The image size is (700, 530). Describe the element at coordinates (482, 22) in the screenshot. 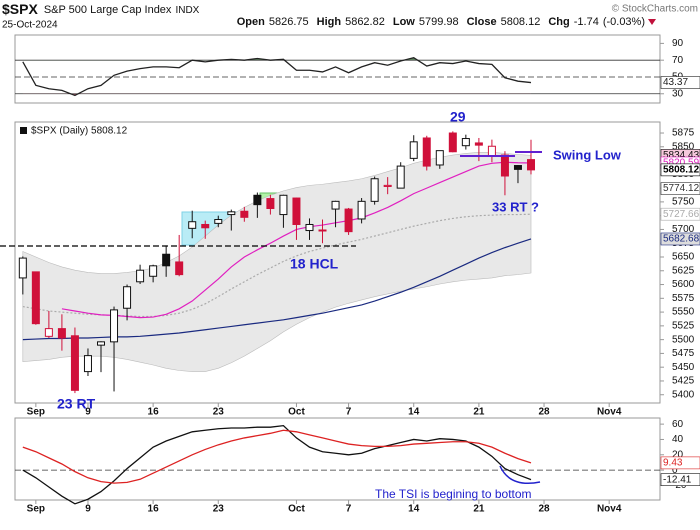

I see `quote-label: Close` at that location.